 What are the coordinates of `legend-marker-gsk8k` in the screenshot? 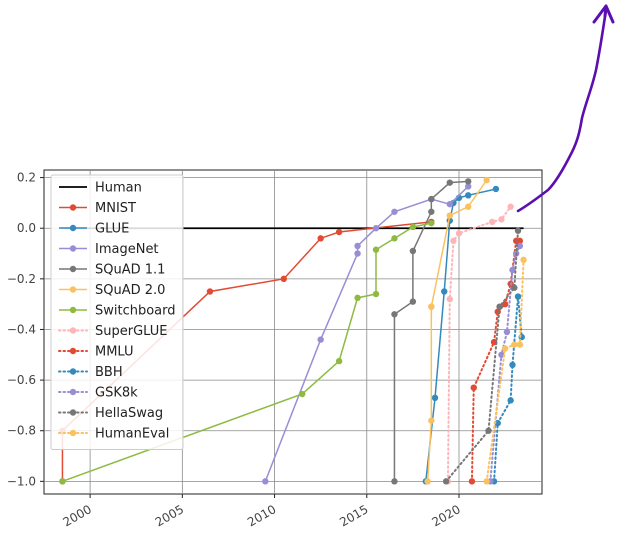 It's located at (73, 392).